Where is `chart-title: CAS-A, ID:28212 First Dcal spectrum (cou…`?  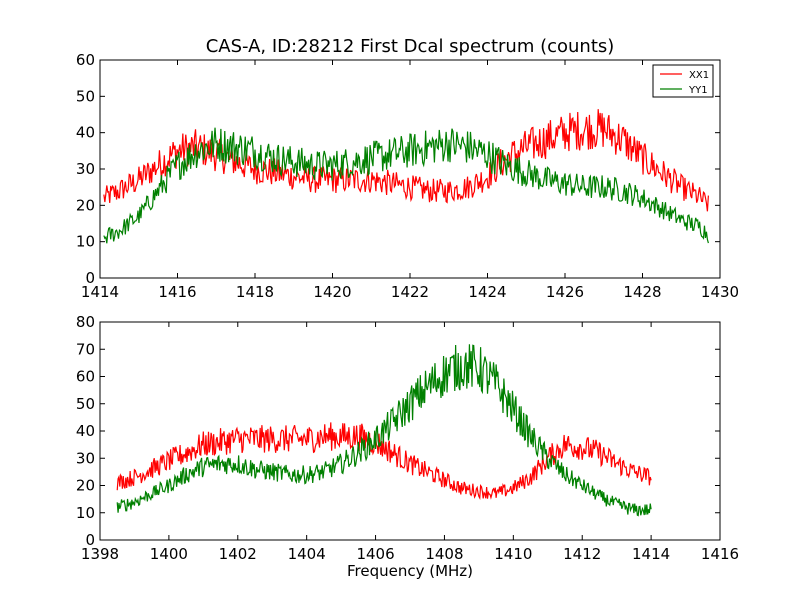 chart-title: CAS-A, ID:28212 First Dcal spectrum (cou… is located at coordinates (410, 46).